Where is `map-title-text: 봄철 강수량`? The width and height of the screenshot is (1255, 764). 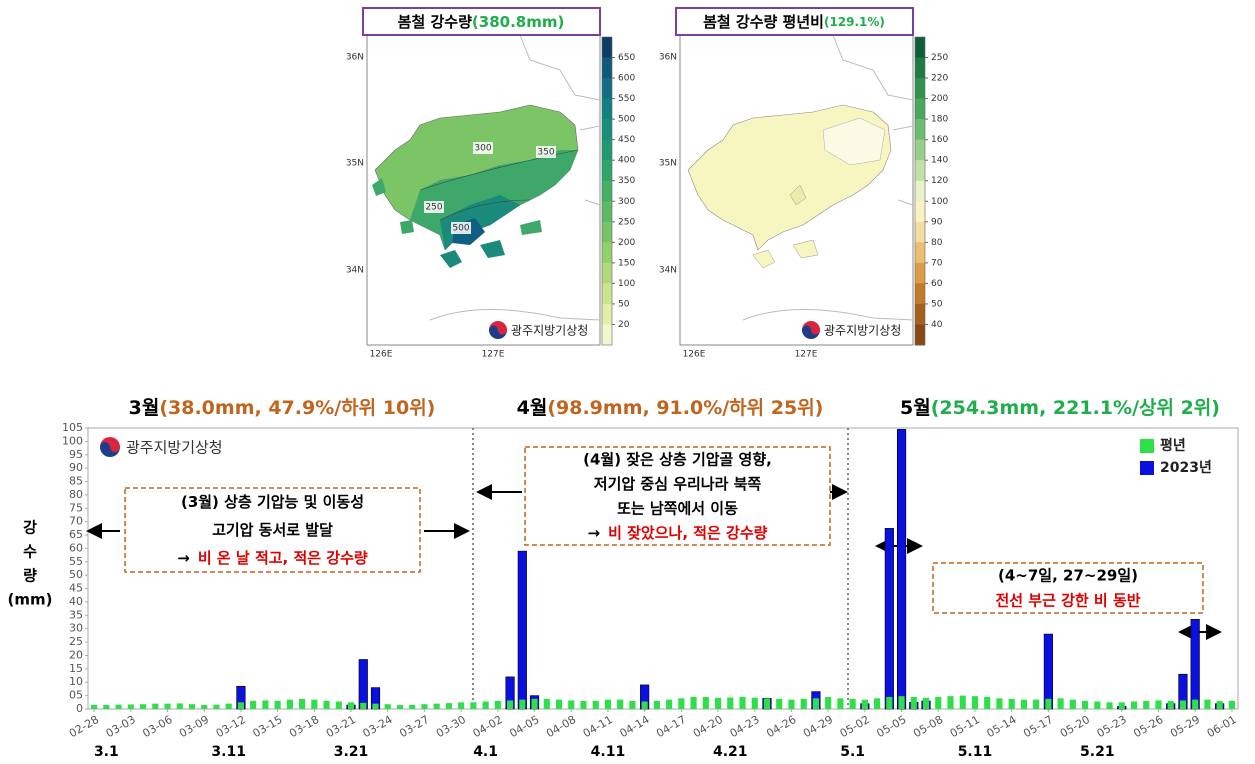
map-title-text: 봄철 강수량 is located at coordinates (435, 22).